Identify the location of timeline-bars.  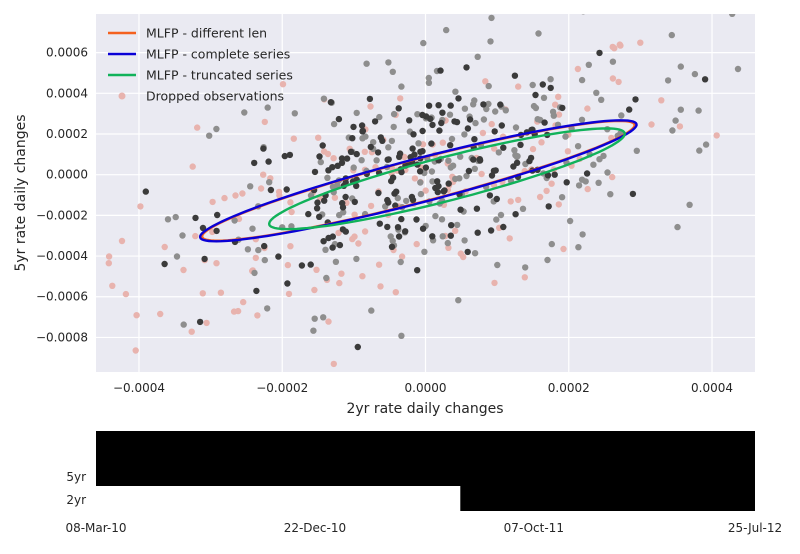
(425, 471).